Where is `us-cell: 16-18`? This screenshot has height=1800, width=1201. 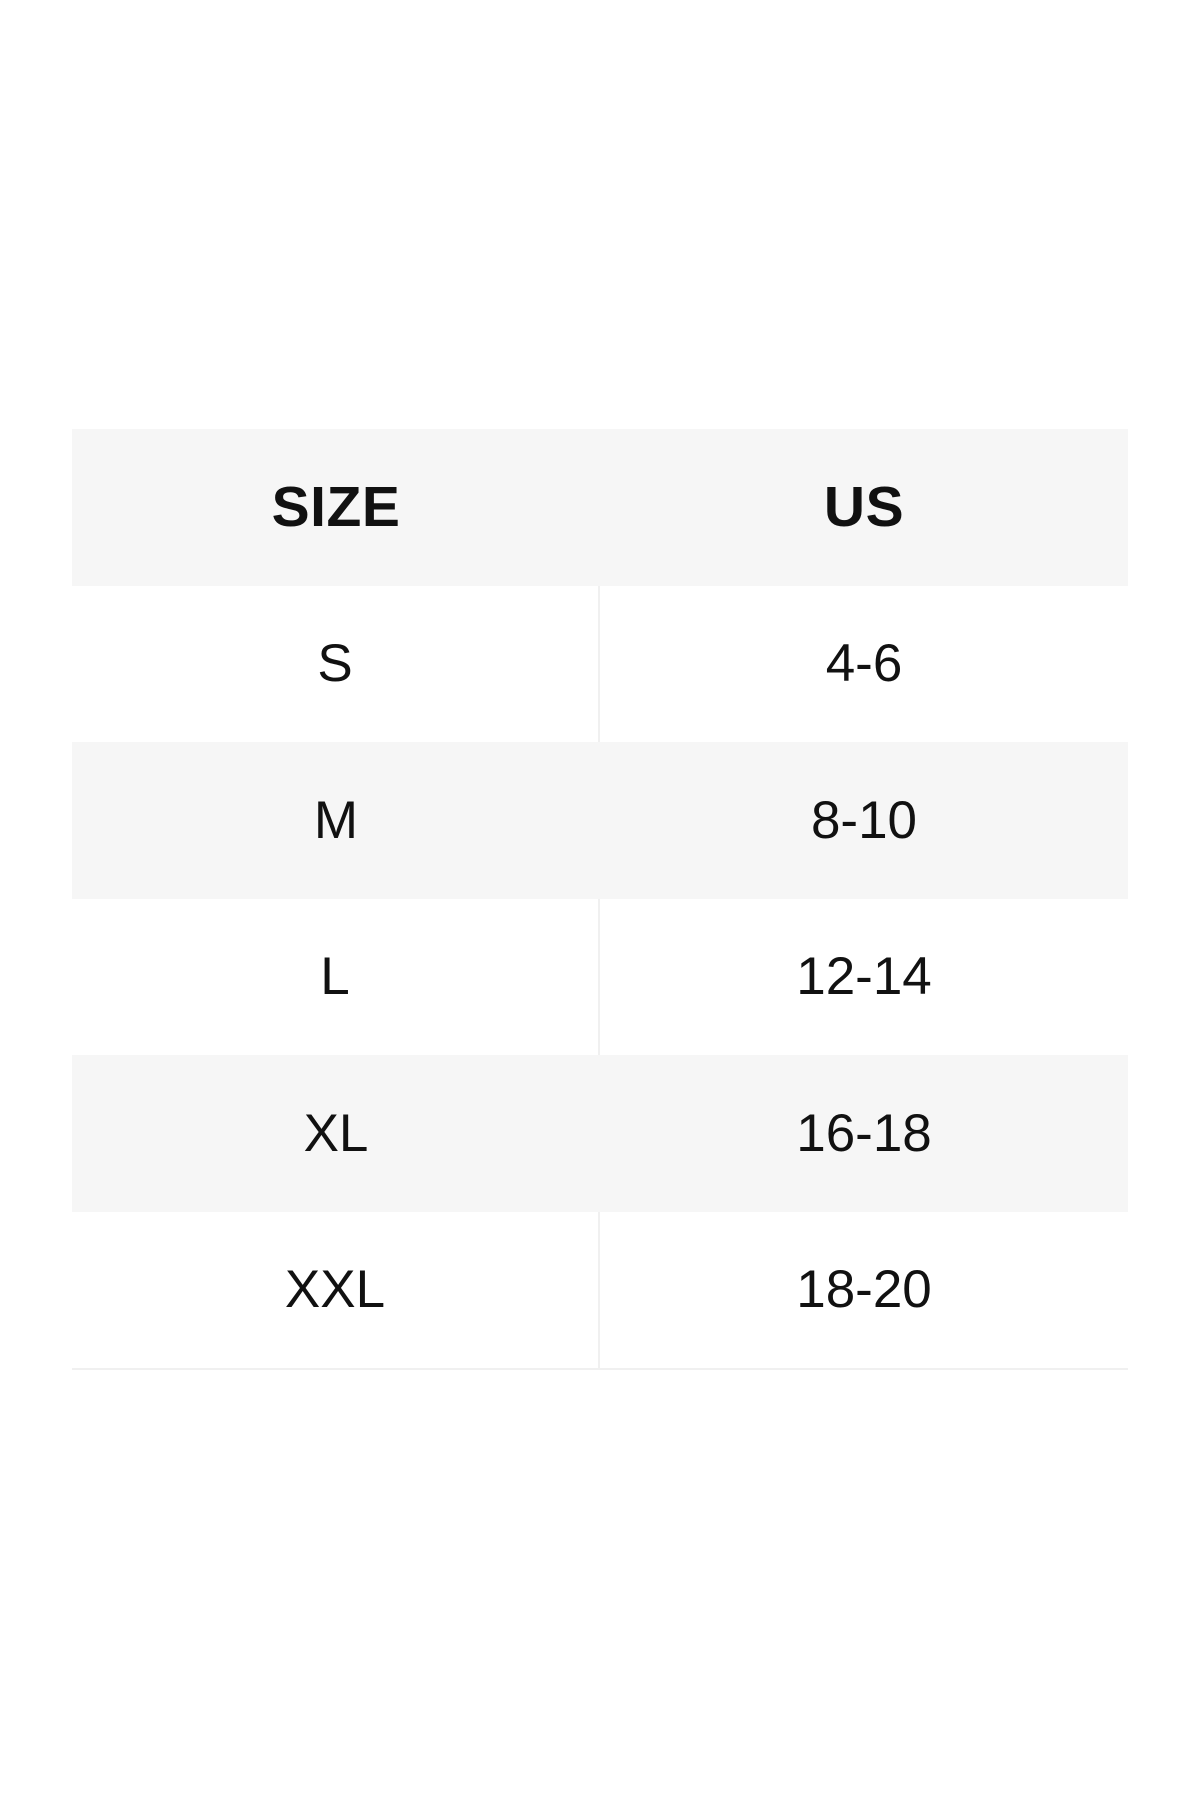 us-cell: 16-18 is located at coordinates (864, 1133).